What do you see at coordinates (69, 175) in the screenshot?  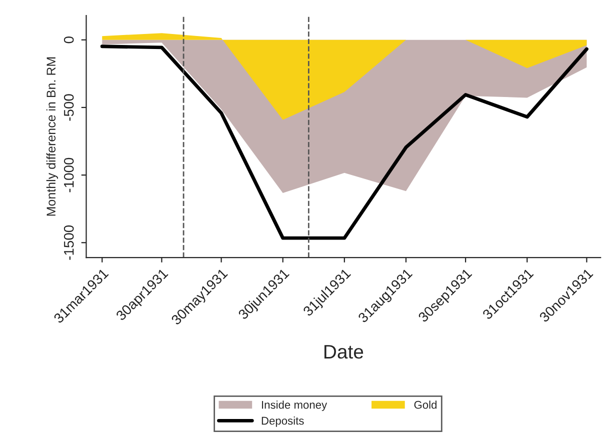 I see `y-tick-label: -1000` at bounding box center [69, 175].